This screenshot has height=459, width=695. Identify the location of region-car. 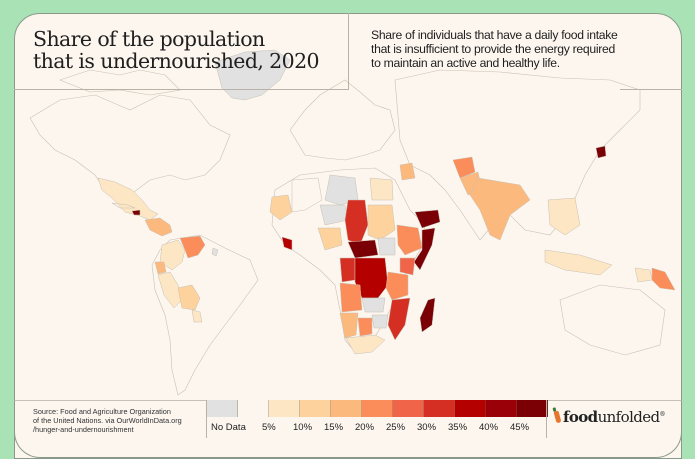
(363, 249).